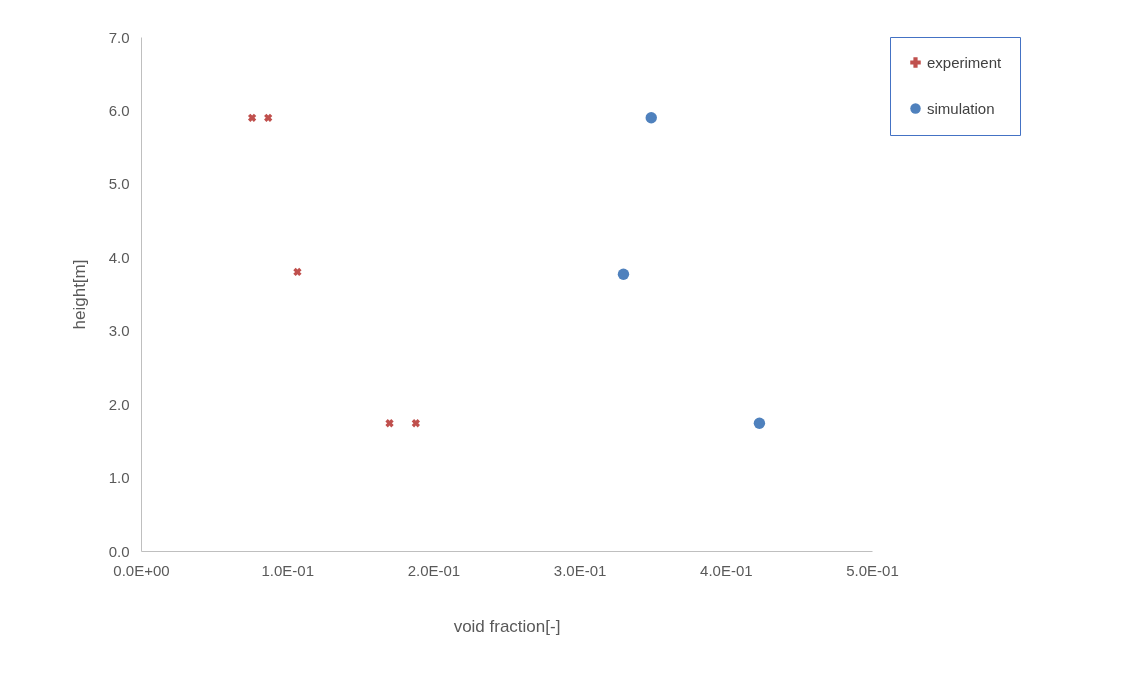 The image size is (1135, 683). I want to click on x-tick-label: 4.0E-01, so click(726, 570).